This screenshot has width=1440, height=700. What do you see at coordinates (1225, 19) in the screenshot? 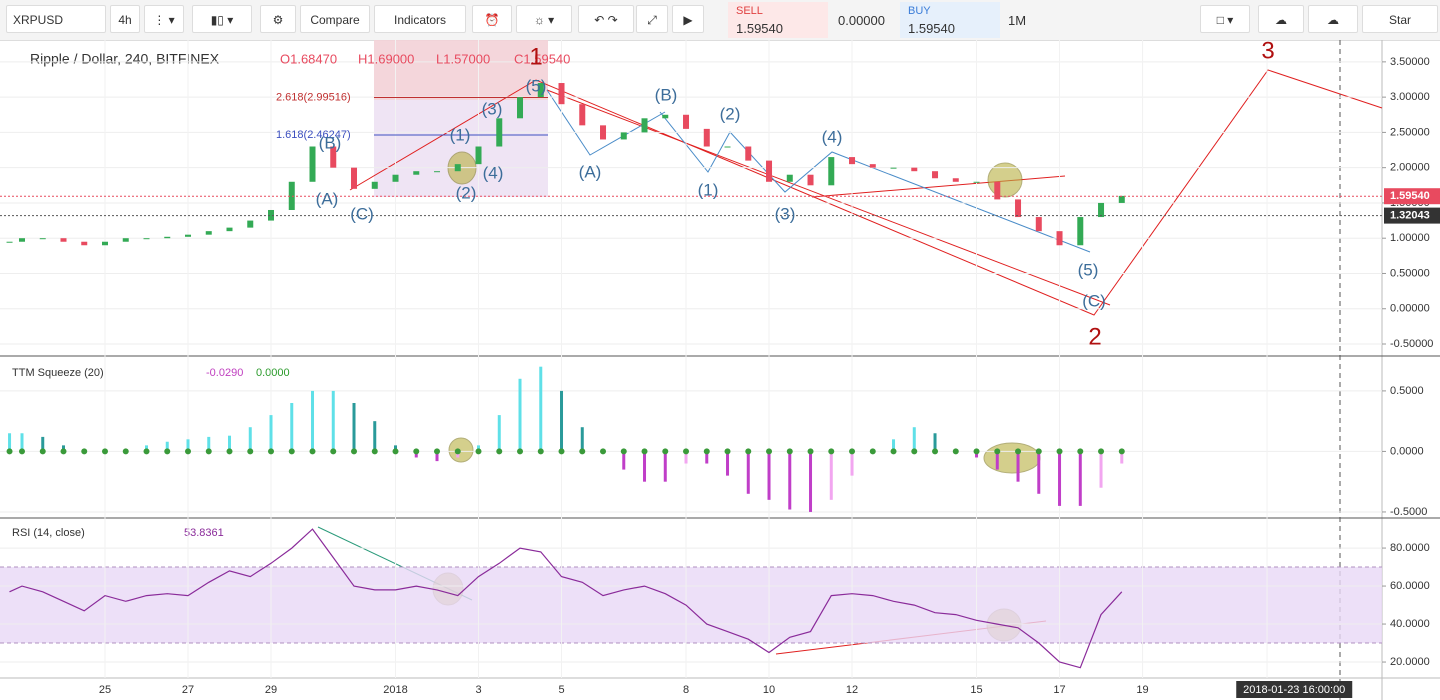
I see `drawing-select: □ ▾` at bounding box center [1225, 19].